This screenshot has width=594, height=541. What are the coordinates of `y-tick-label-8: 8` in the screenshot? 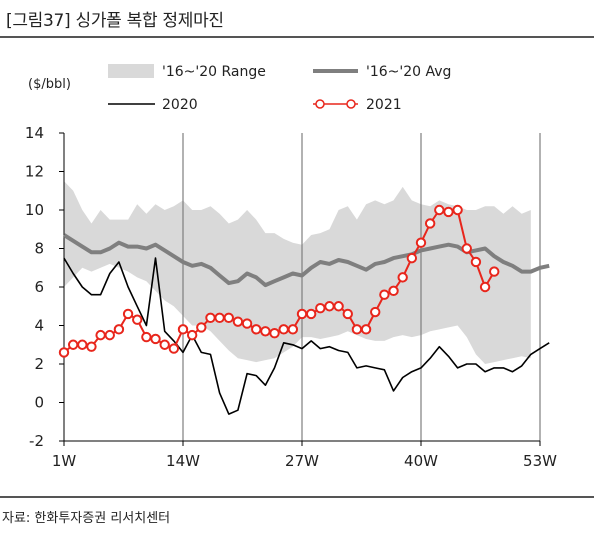 It's located at (39, 249).